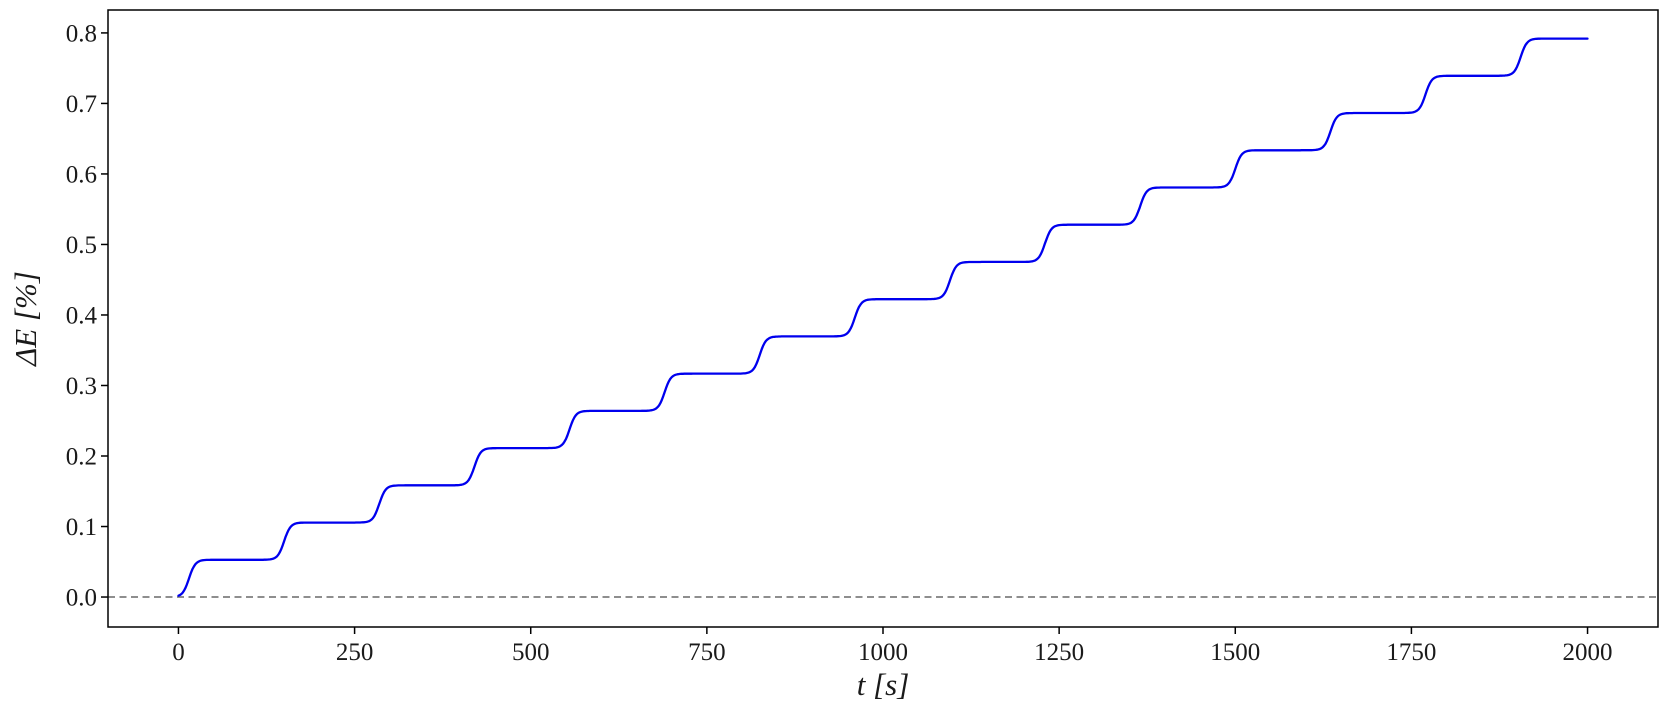 The height and width of the screenshot is (714, 1671). Describe the element at coordinates (81, 386) in the screenshot. I see `y-tick-label: 0.3` at that location.